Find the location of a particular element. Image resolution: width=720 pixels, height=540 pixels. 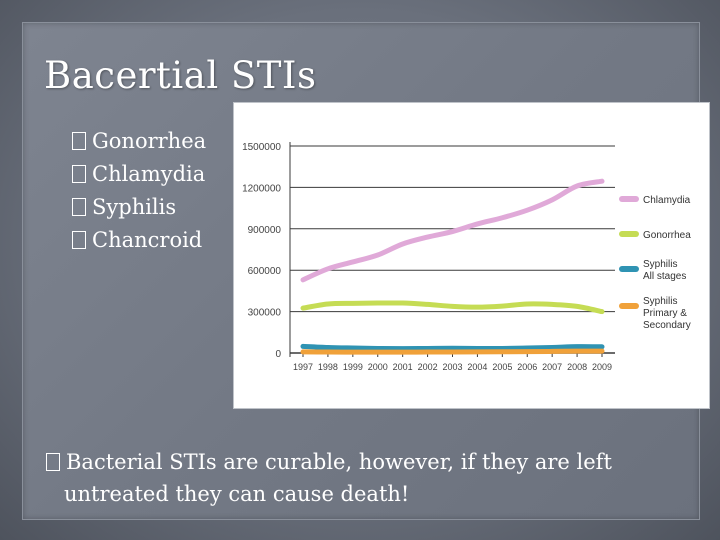

x-tick-label: 2004 is located at coordinates (477, 367).